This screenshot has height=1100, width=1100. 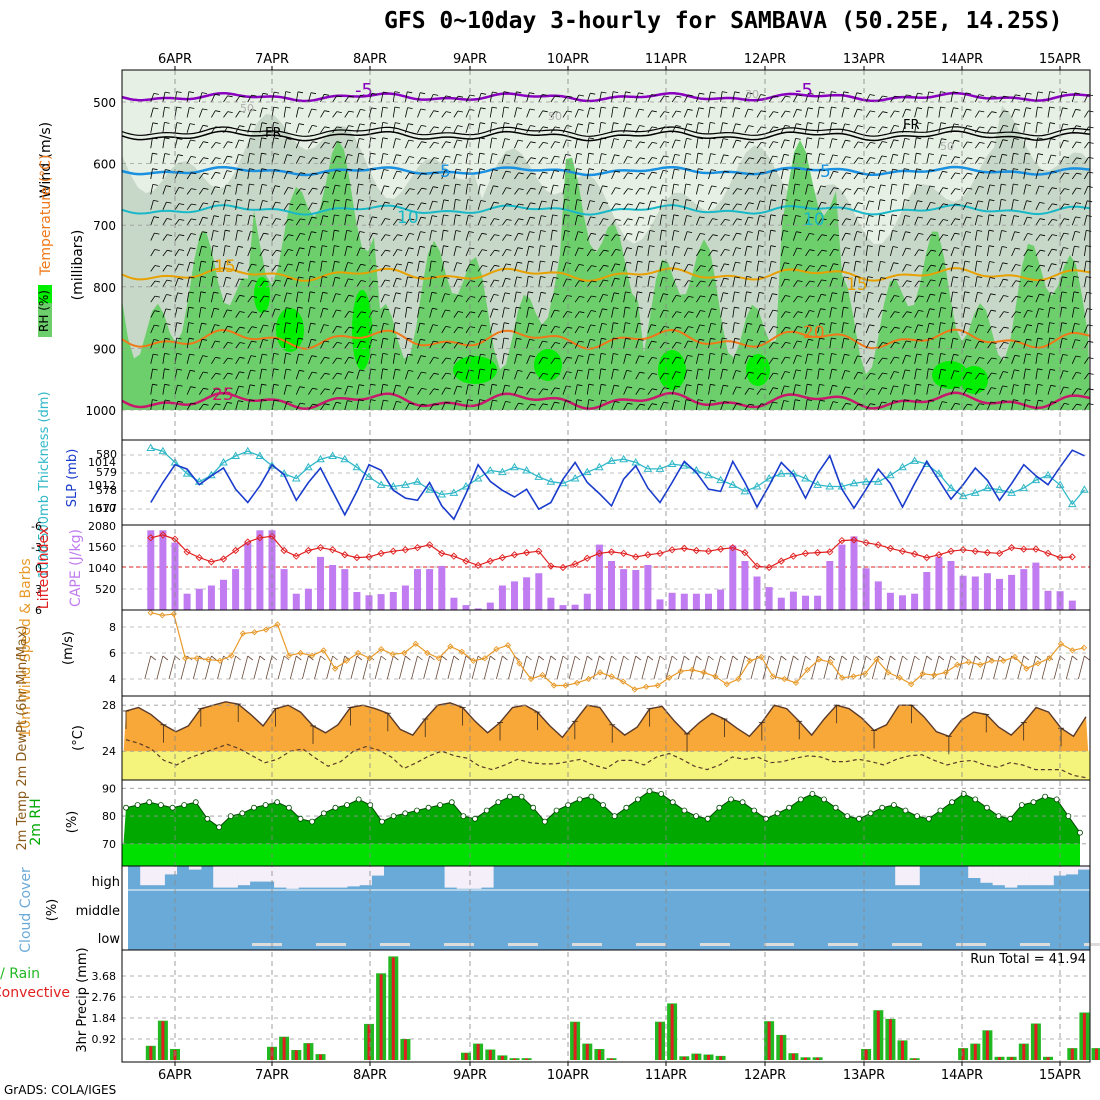 I want to click on wind10-panel, so click(x=606, y=651).